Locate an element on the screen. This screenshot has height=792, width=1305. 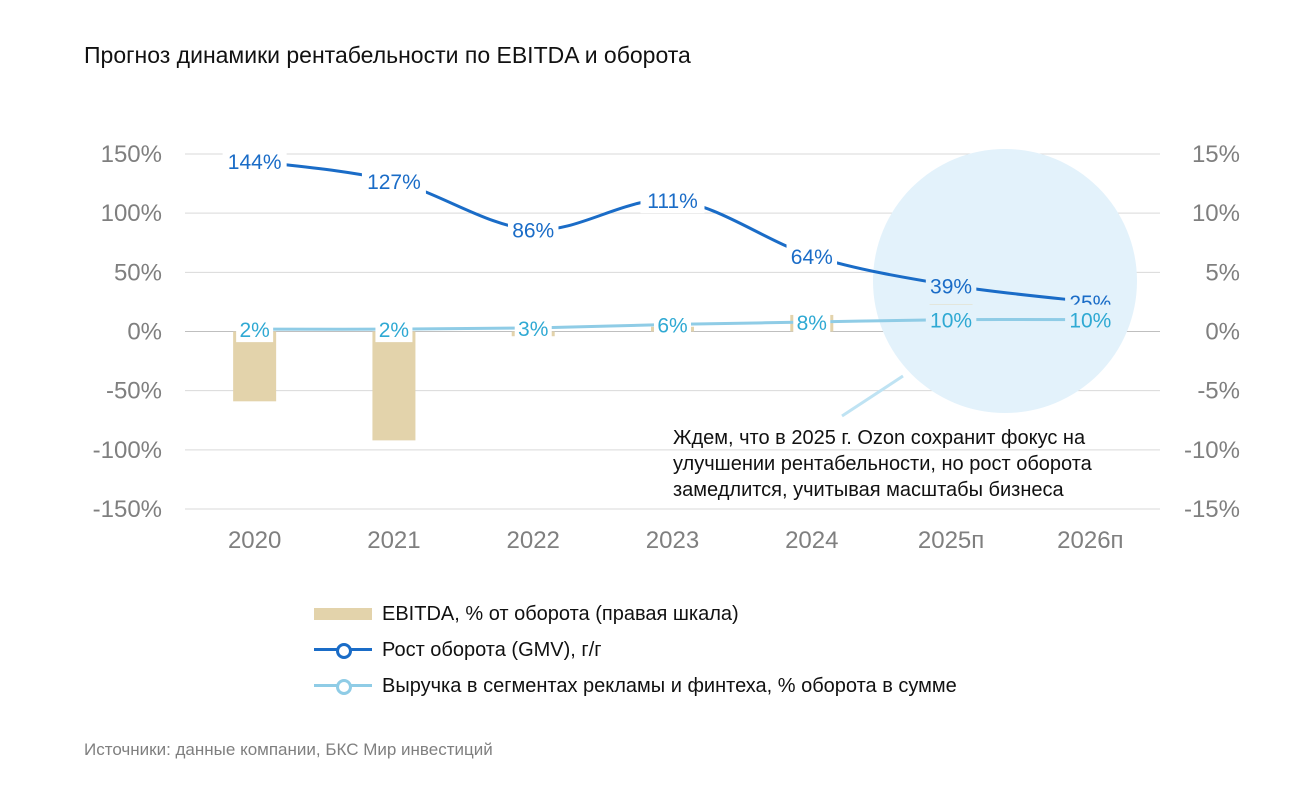
ads-fintech-data-label: 6% is located at coordinates (672, 325).